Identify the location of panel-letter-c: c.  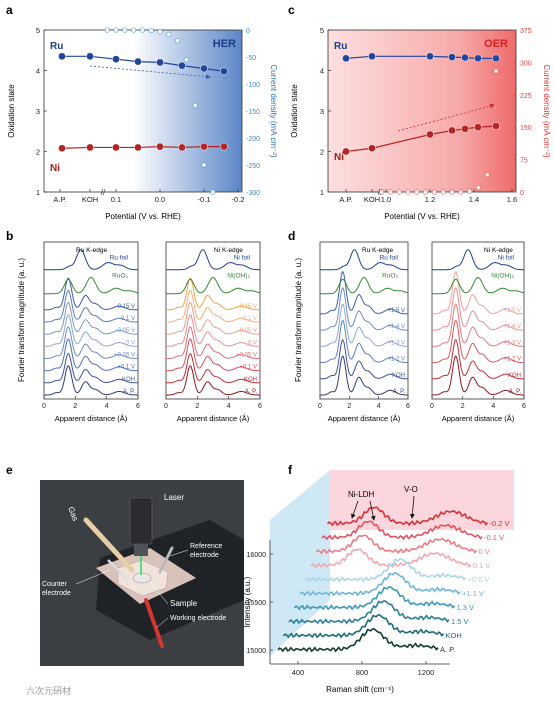
(291, 10).